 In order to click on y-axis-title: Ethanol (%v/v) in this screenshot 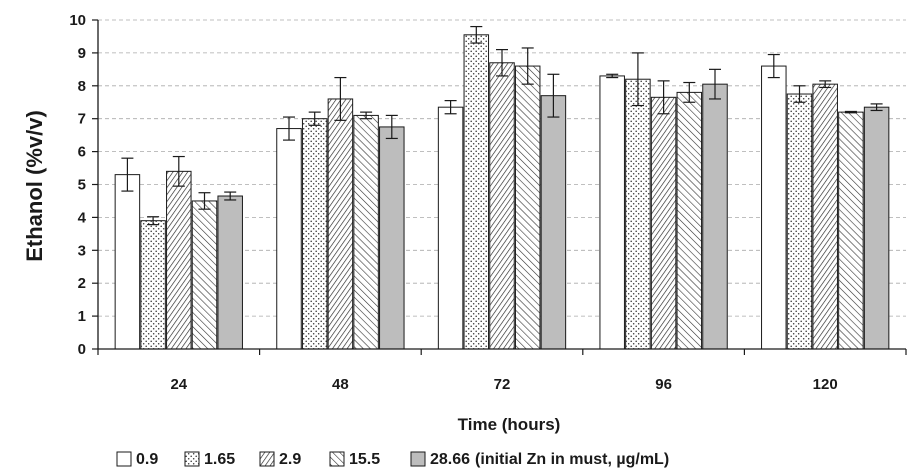, I will do `click(34, 186)`.